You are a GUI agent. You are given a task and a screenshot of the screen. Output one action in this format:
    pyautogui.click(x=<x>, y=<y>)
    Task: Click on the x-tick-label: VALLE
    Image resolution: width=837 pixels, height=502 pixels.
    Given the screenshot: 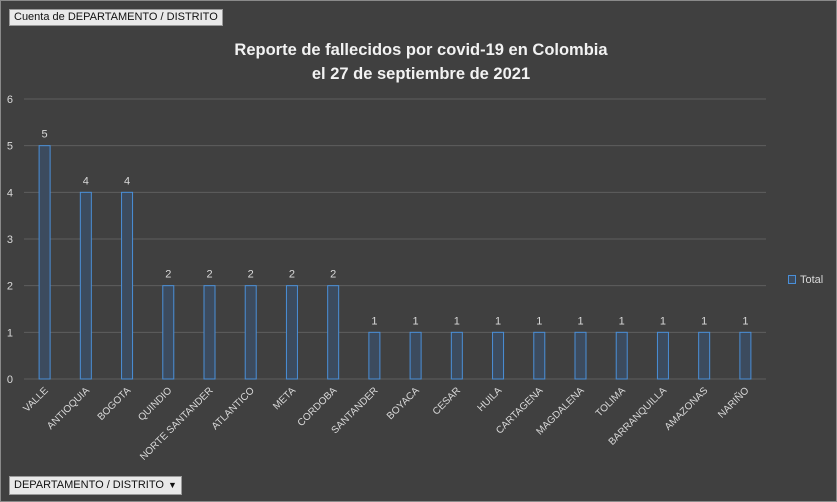 What is the action you would take?
    pyautogui.click(x=36, y=400)
    